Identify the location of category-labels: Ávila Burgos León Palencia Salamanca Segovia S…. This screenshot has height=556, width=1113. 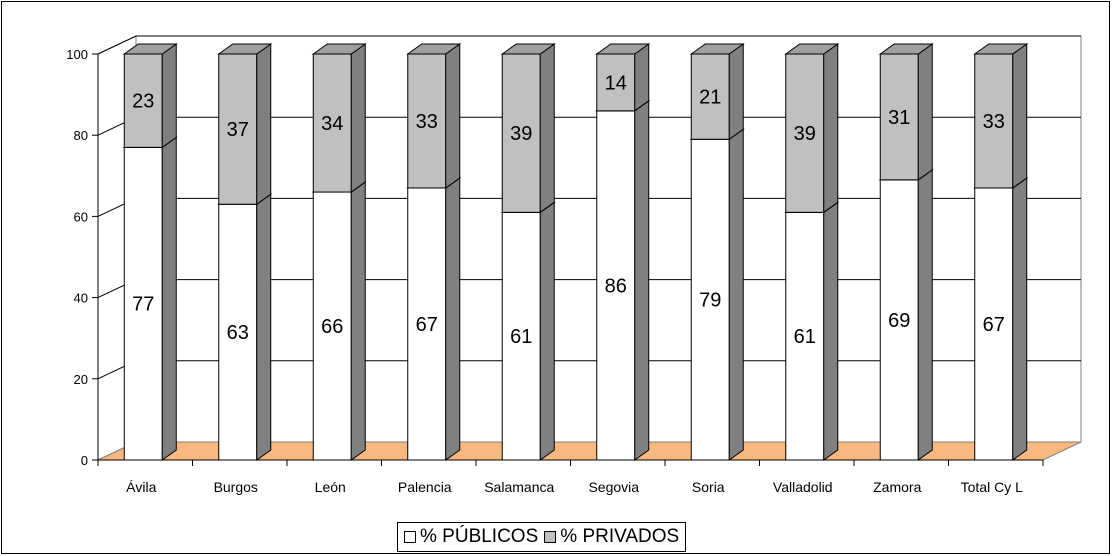
(570, 477).